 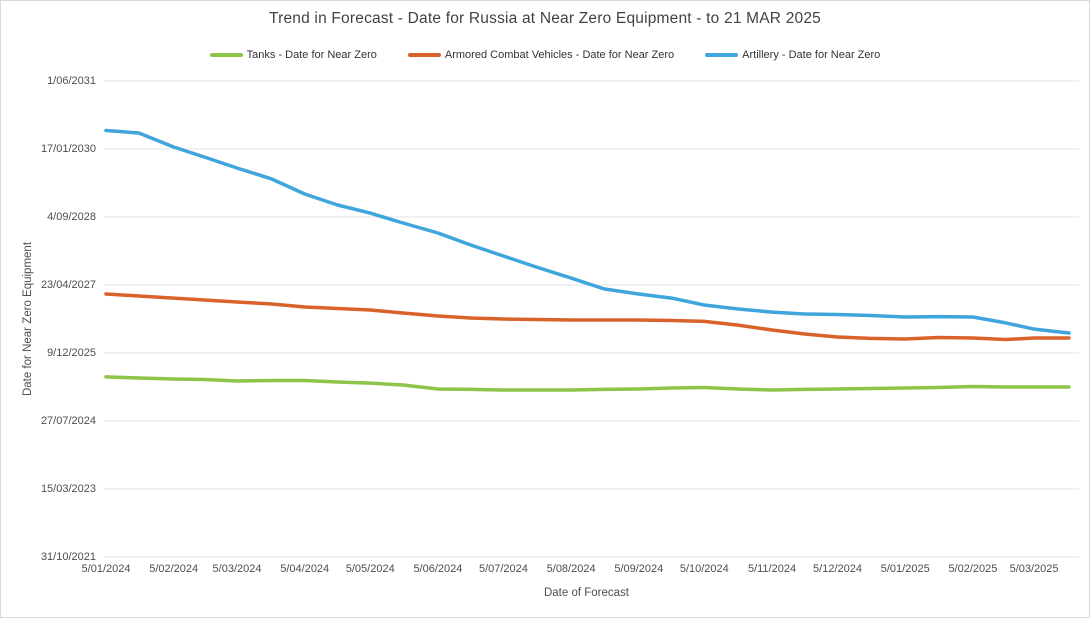 What do you see at coordinates (772, 569) in the screenshot?
I see `x-tick-label: 5/11/2024` at bounding box center [772, 569].